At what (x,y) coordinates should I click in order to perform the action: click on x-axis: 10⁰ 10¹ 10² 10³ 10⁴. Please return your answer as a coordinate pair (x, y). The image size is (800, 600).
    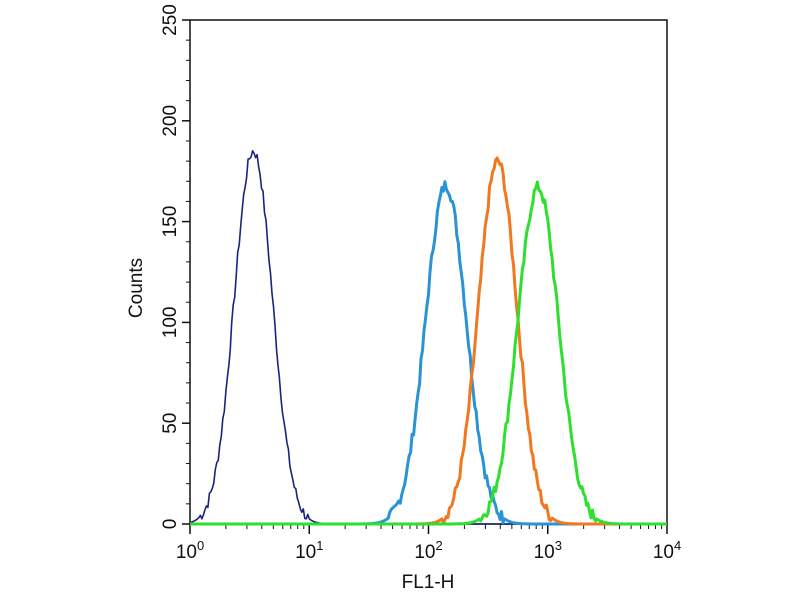
    Looking at the image, I should click on (428, 543).